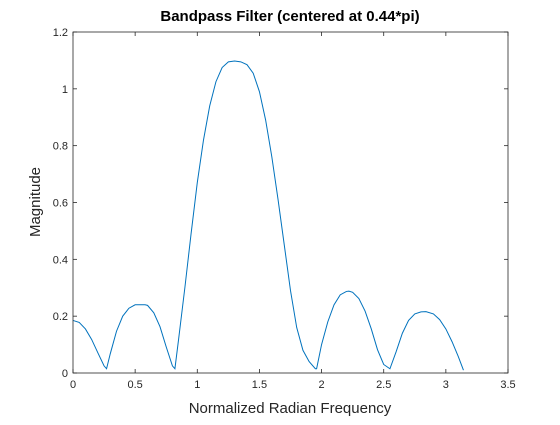 This screenshot has width=560, height=425. Describe the element at coordinates (289, 16) in the screenshot. I see `chart-title: Bandpass Filter (centered at 0.44*pi)` at that location.